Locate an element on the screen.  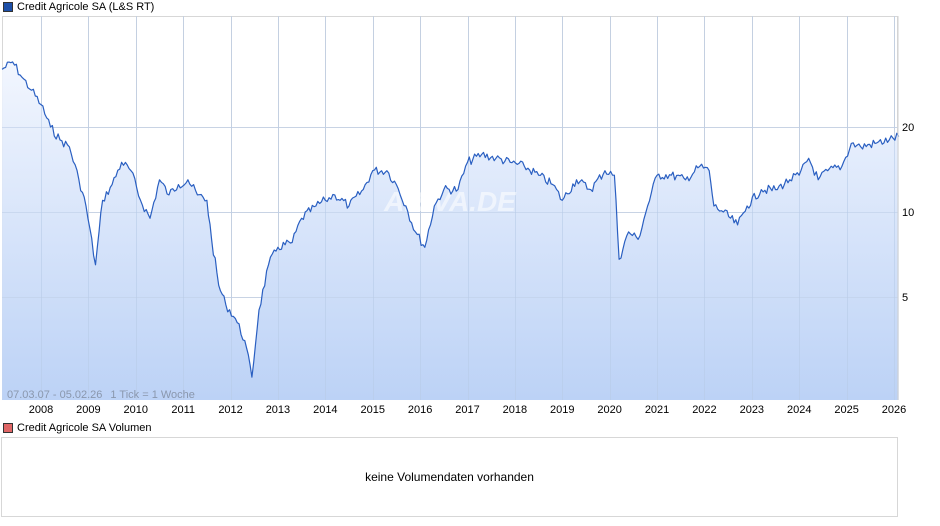
volume-legend: Credit Agricole SA Volumen is located at coordinates (77, 428).